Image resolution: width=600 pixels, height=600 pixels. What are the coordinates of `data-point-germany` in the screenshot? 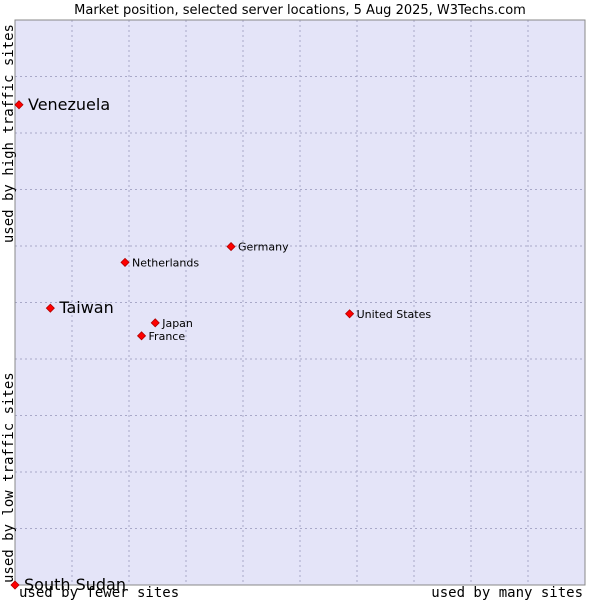 It's located at (231, 246).